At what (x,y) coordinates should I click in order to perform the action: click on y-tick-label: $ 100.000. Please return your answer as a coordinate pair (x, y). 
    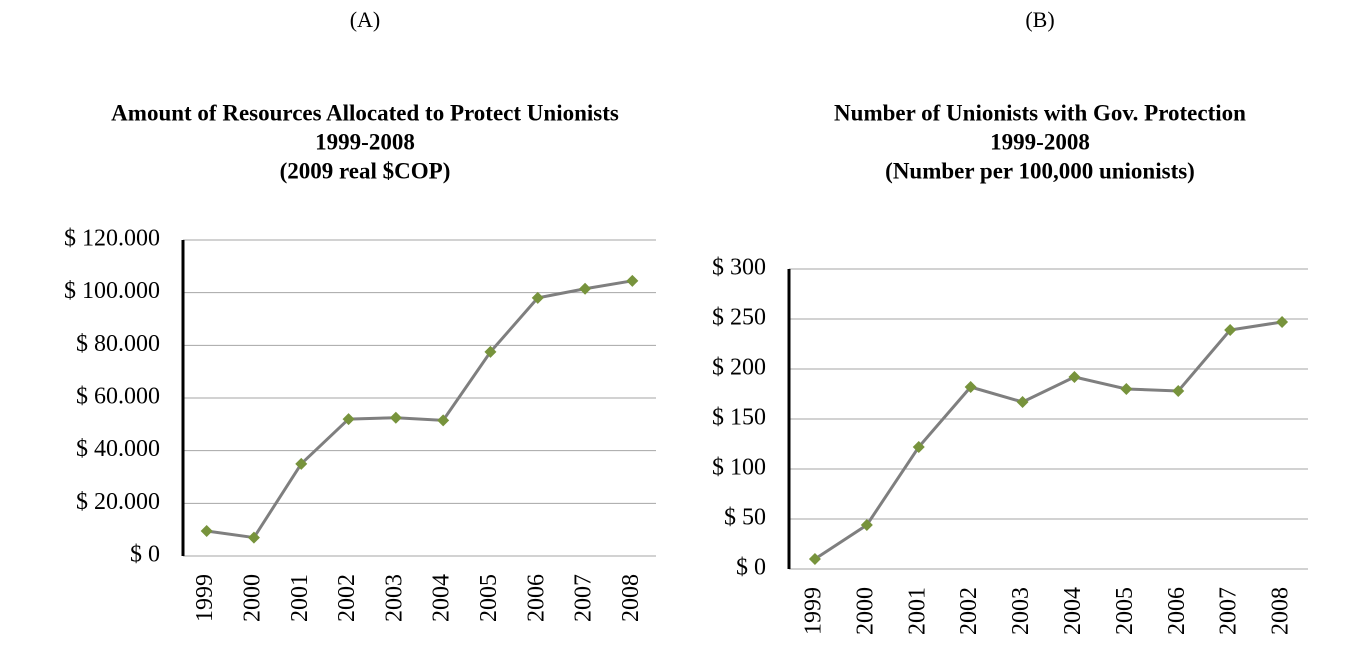
    Looking at the image, I should click on (112, 291).